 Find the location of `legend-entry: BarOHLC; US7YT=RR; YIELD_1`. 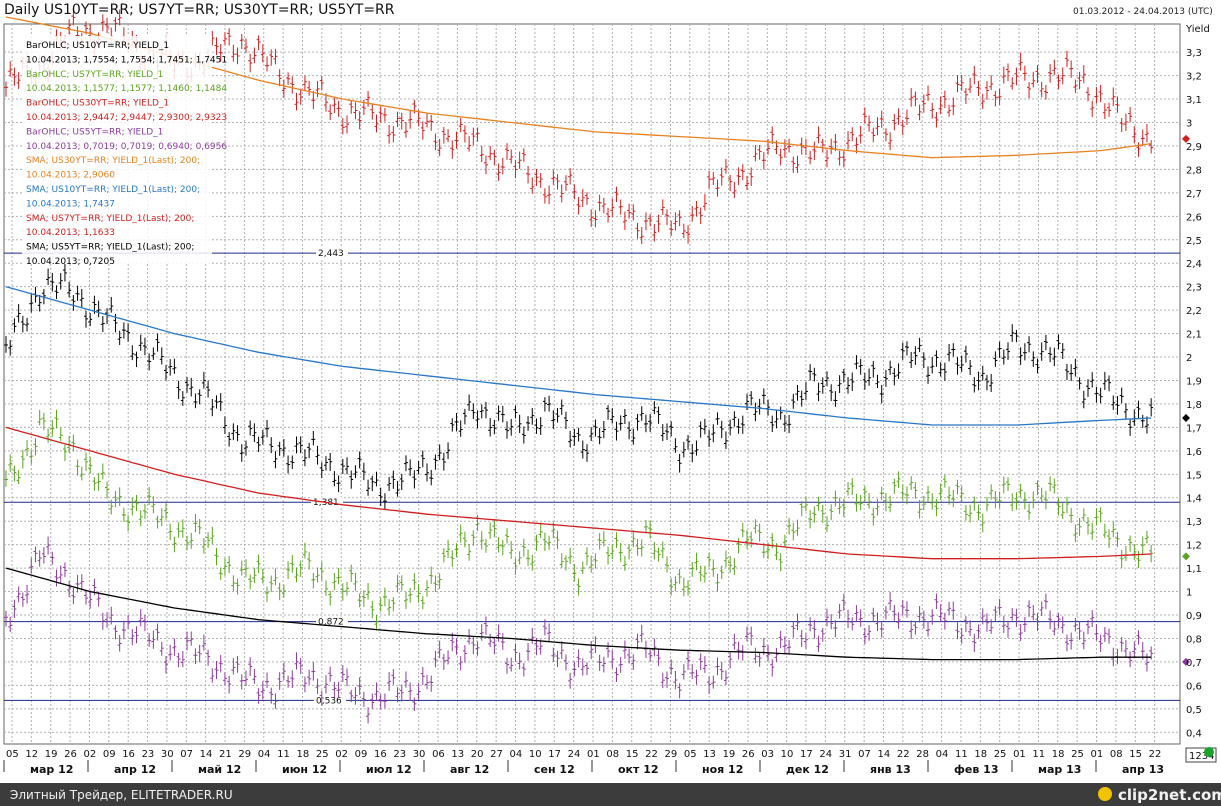

legend-entry: BarOHLC; US7YT=RR; YIELD_1 is located at coordinates (94, 75).